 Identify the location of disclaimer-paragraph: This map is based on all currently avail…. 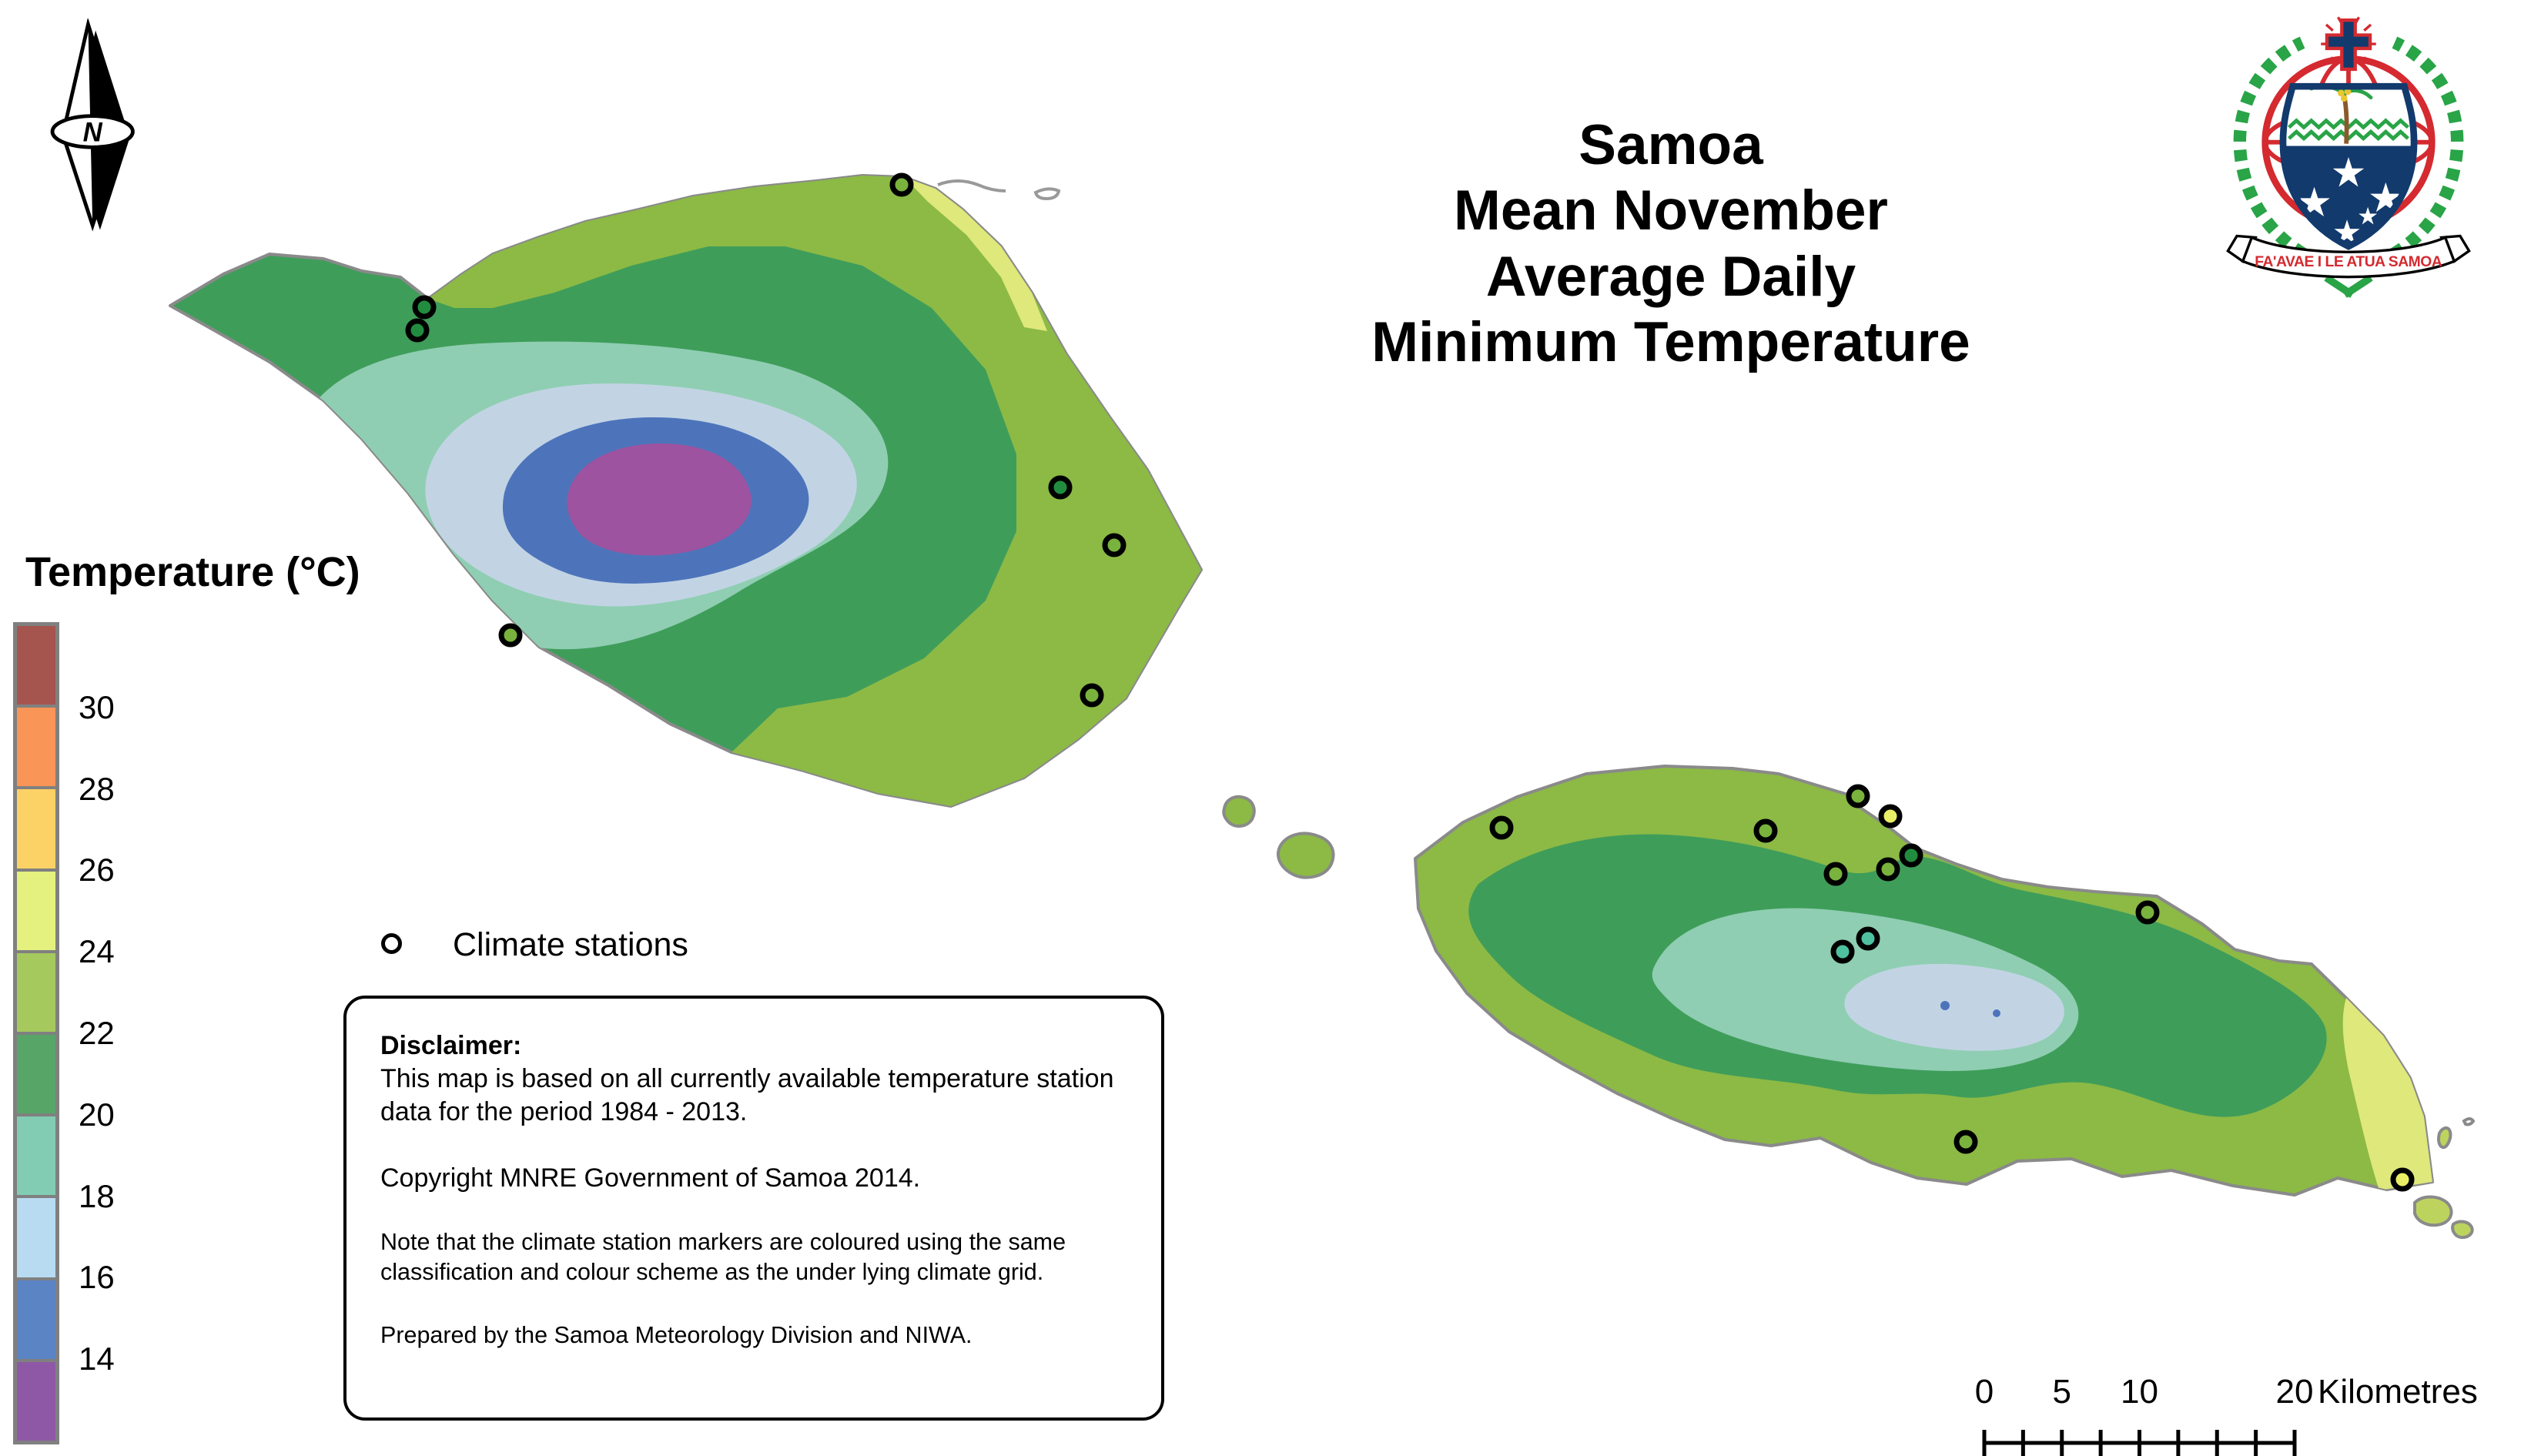
(747, 1095).